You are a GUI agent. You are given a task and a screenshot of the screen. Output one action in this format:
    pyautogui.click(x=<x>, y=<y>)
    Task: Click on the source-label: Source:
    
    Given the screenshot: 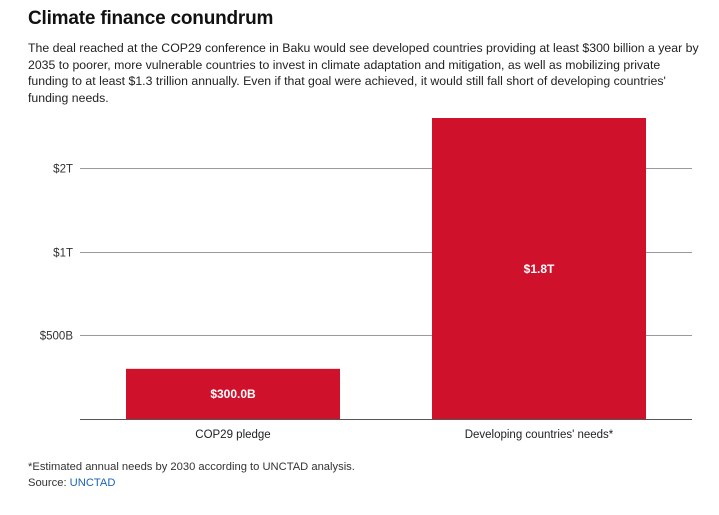 What is the action you would take?
    pyautogui.click(x=49, y=483)
    